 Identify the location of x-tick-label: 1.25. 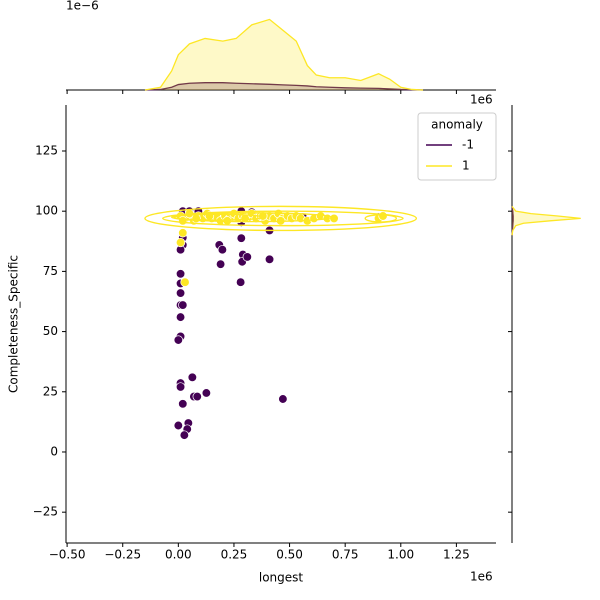
(456, 555).